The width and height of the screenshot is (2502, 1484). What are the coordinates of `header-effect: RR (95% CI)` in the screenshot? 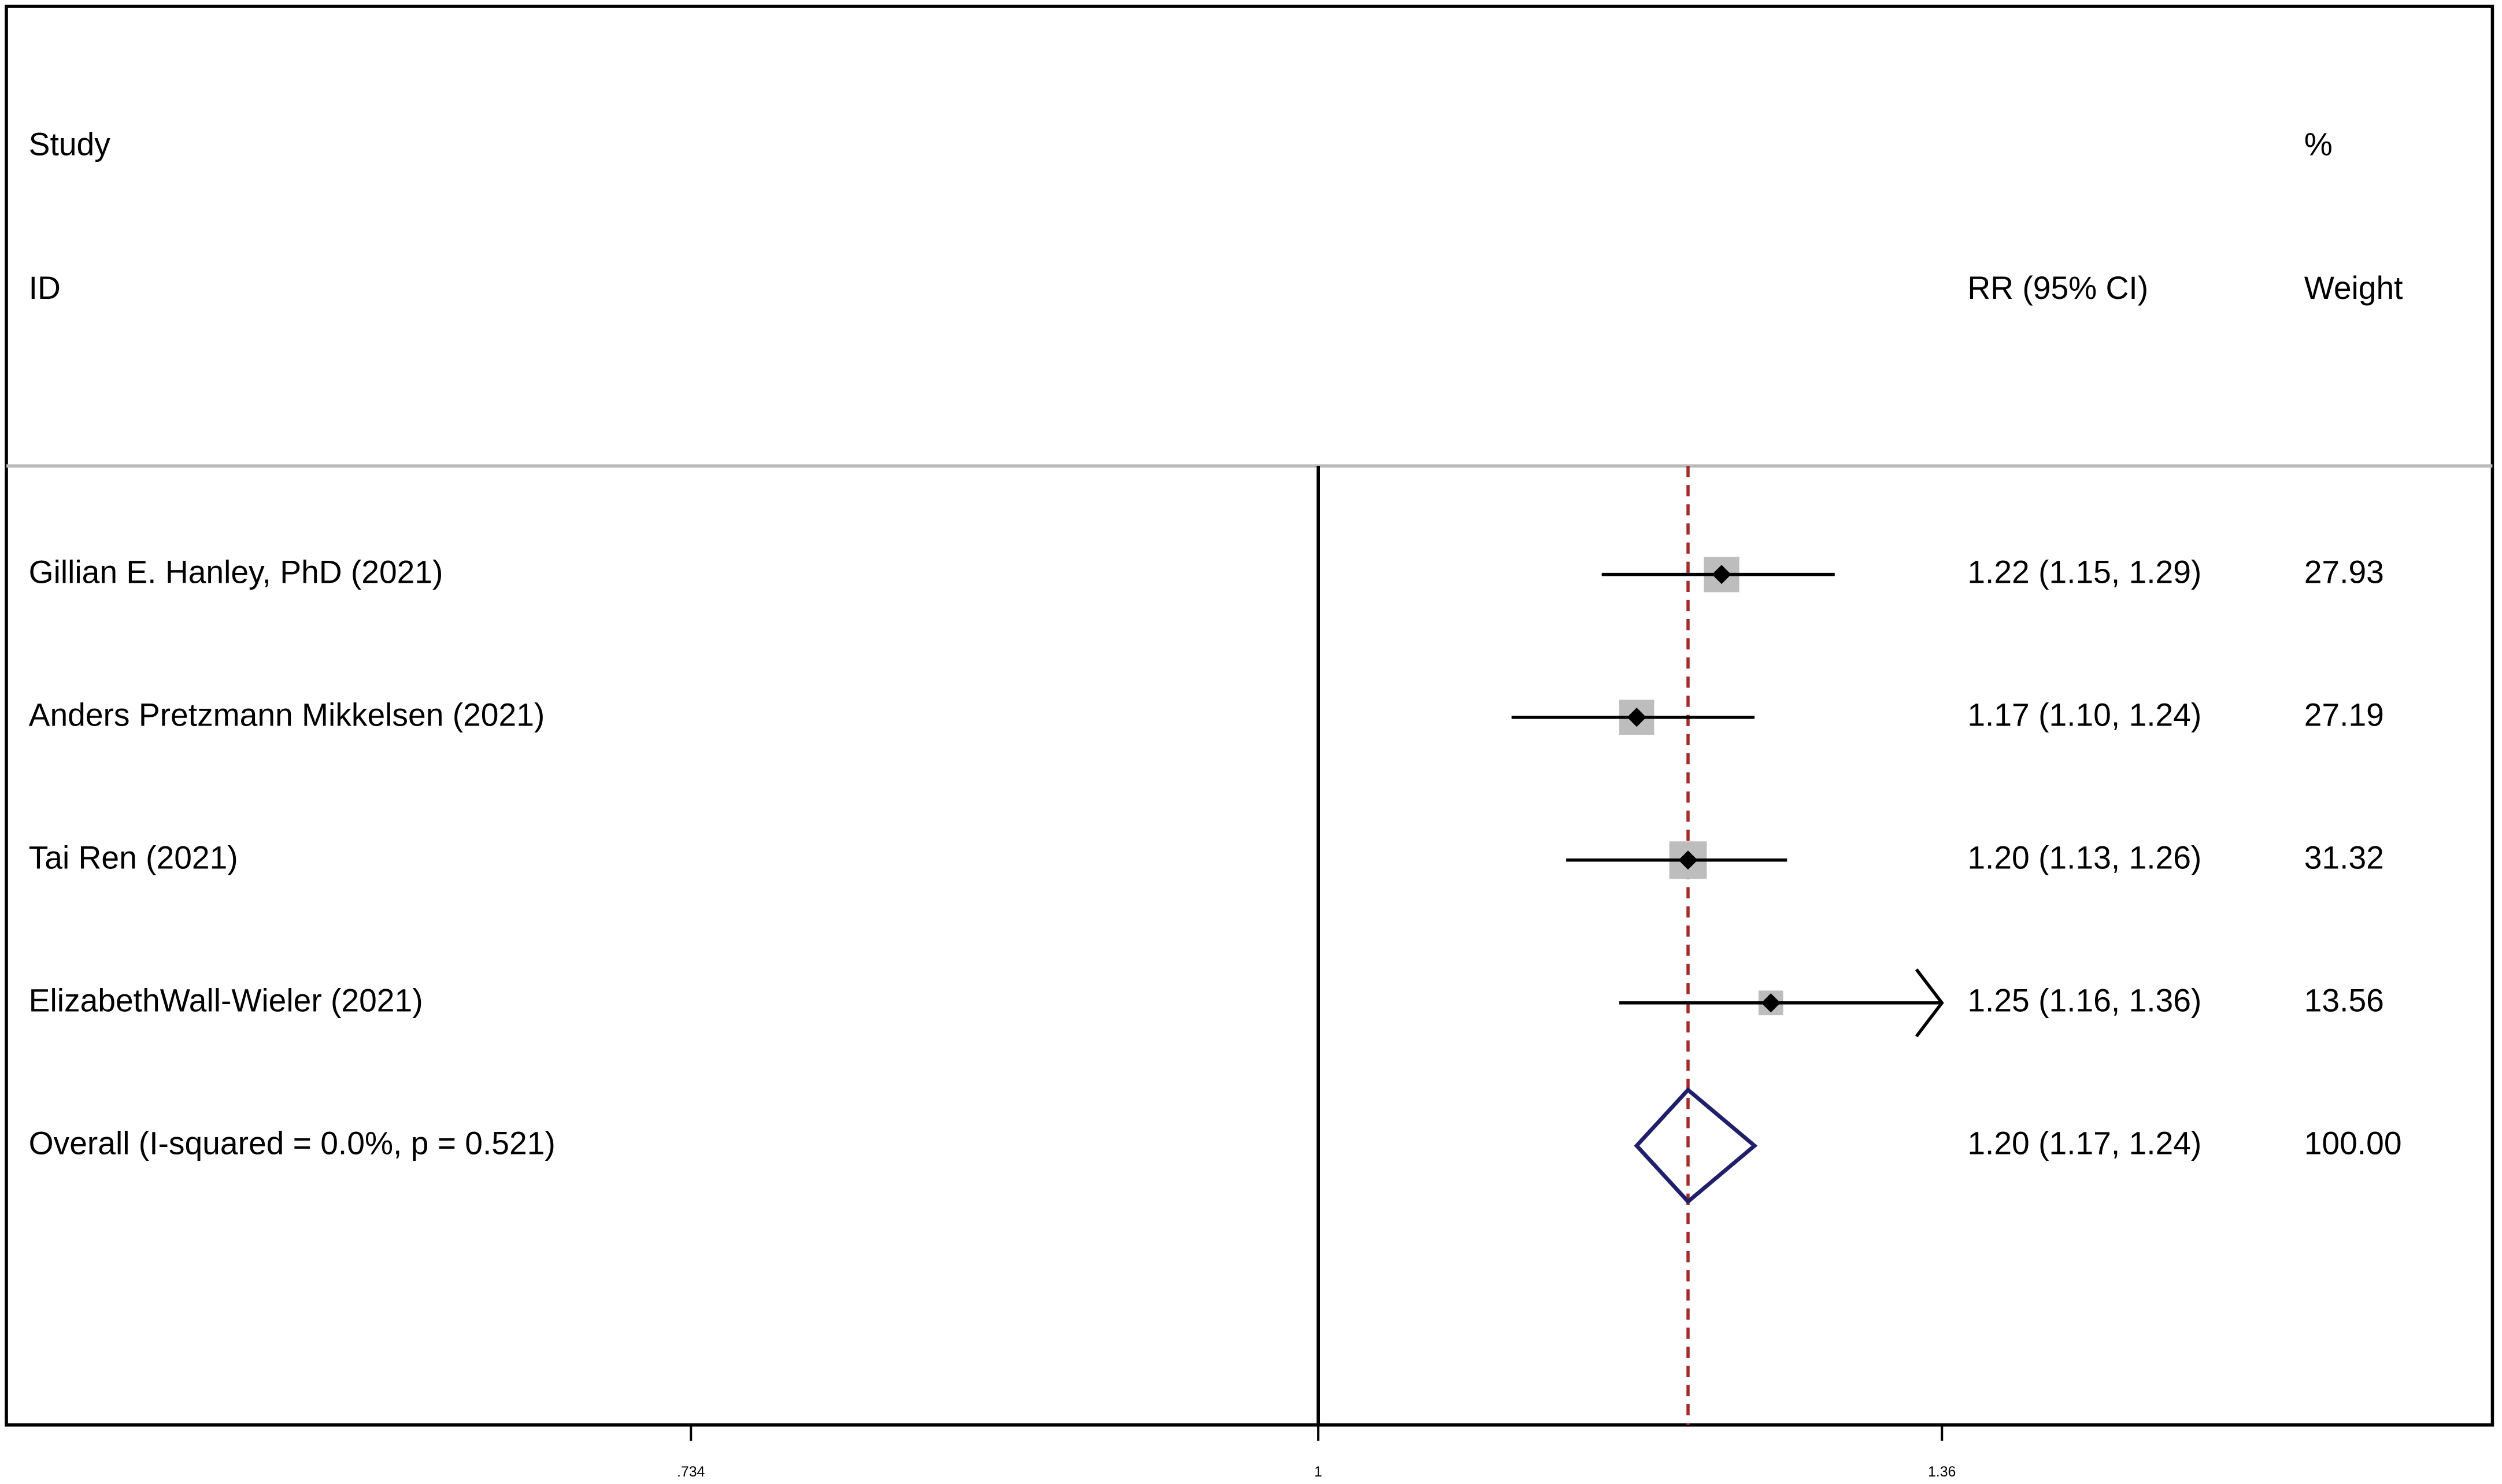 It's located at (2057, 288).